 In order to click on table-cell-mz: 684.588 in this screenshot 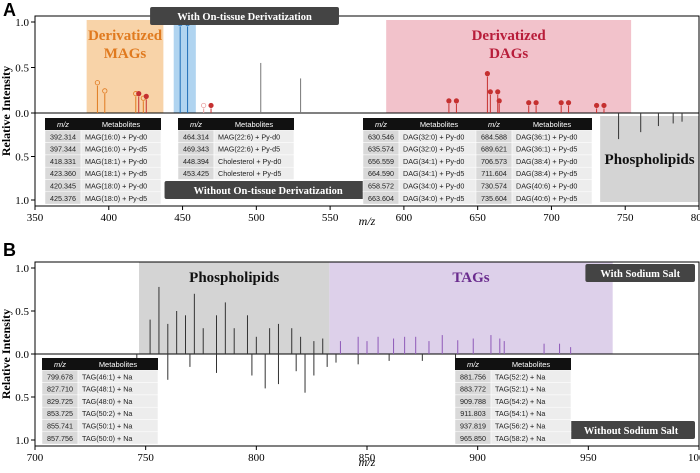, I will do `click(494, 136)`.